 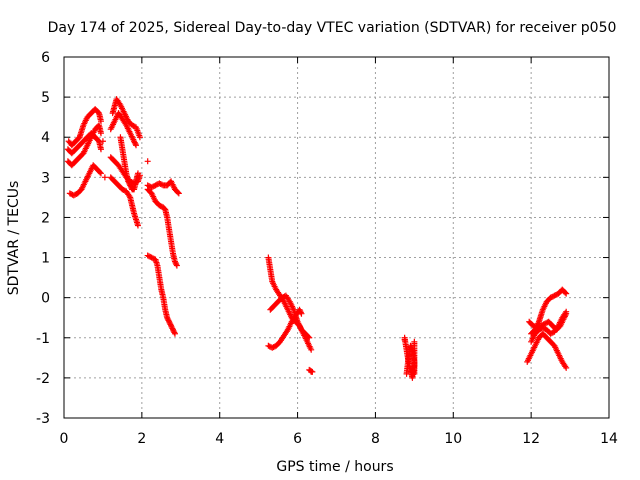 I want to click on y-tick-label: -1, so click(x=43, y=339).